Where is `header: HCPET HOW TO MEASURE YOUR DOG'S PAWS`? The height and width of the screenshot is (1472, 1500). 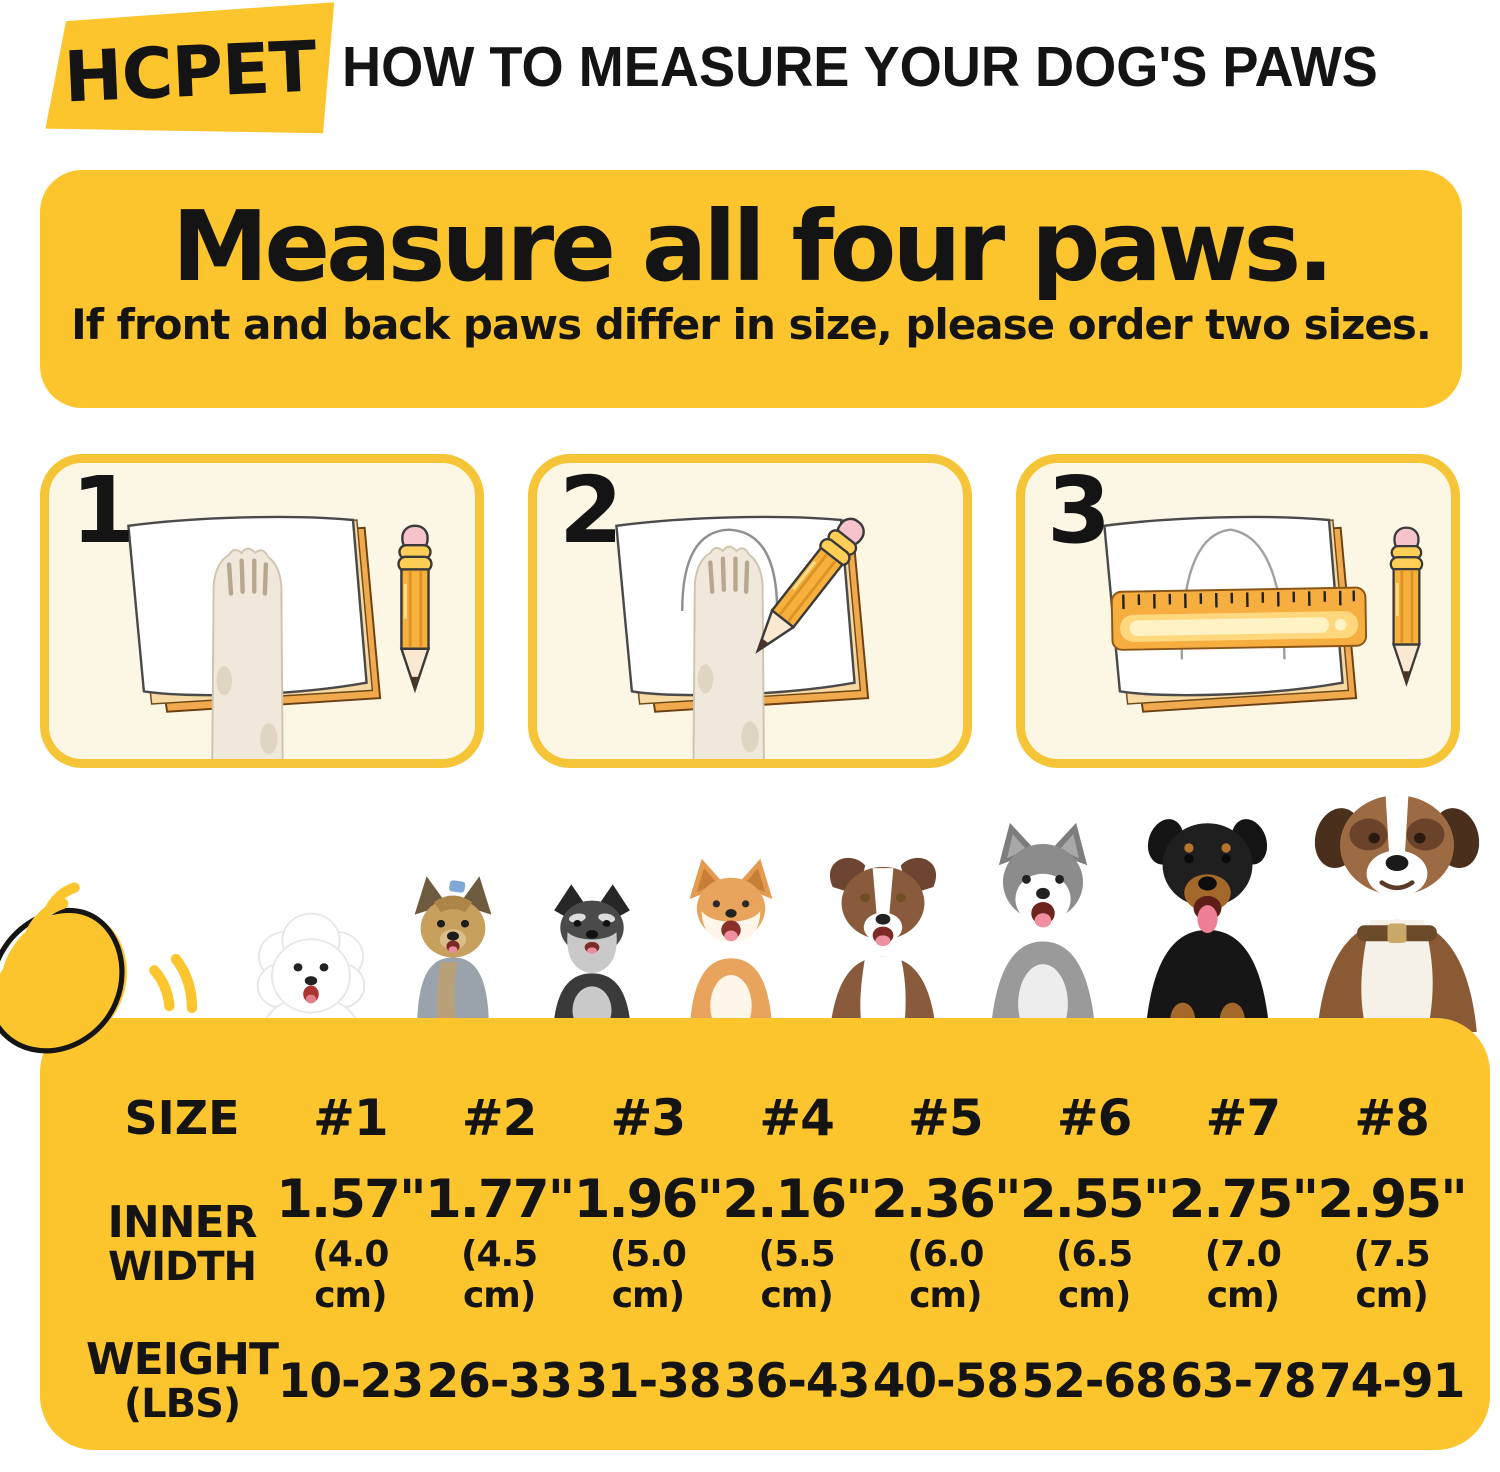
header: HCPET HOW TO MEASURE YOUR DOG'S PAWS is located at coordinates (750, 76).